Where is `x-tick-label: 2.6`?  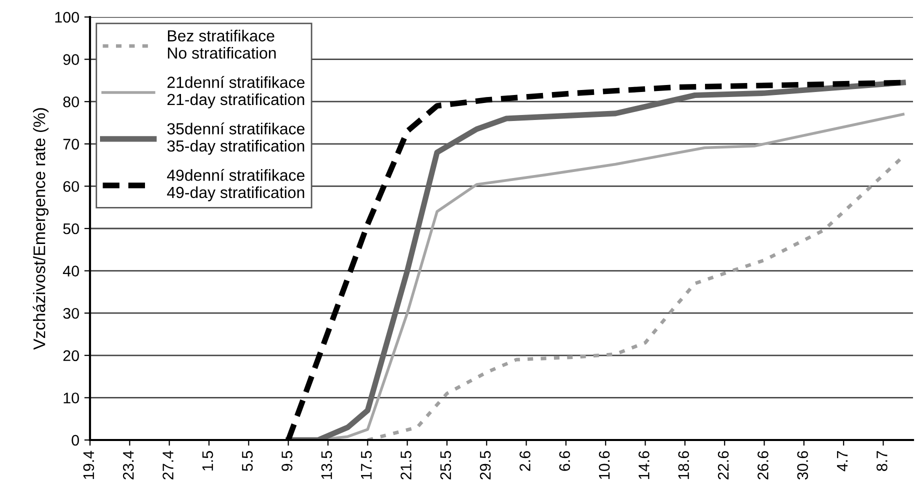
x-tick-label: 2.6 is located at coordinates (525, 461).